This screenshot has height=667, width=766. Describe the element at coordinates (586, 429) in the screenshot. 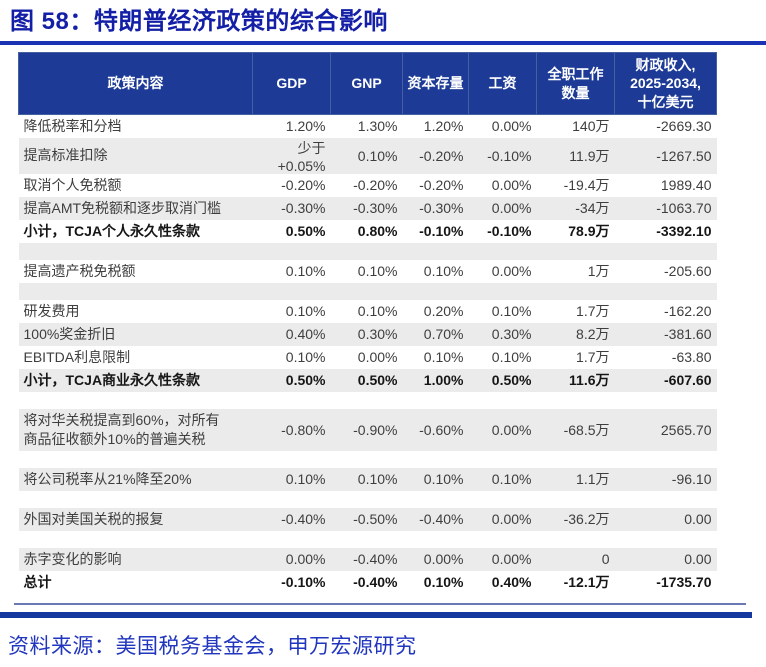

I see `value-cell: -68.5万` at that location.